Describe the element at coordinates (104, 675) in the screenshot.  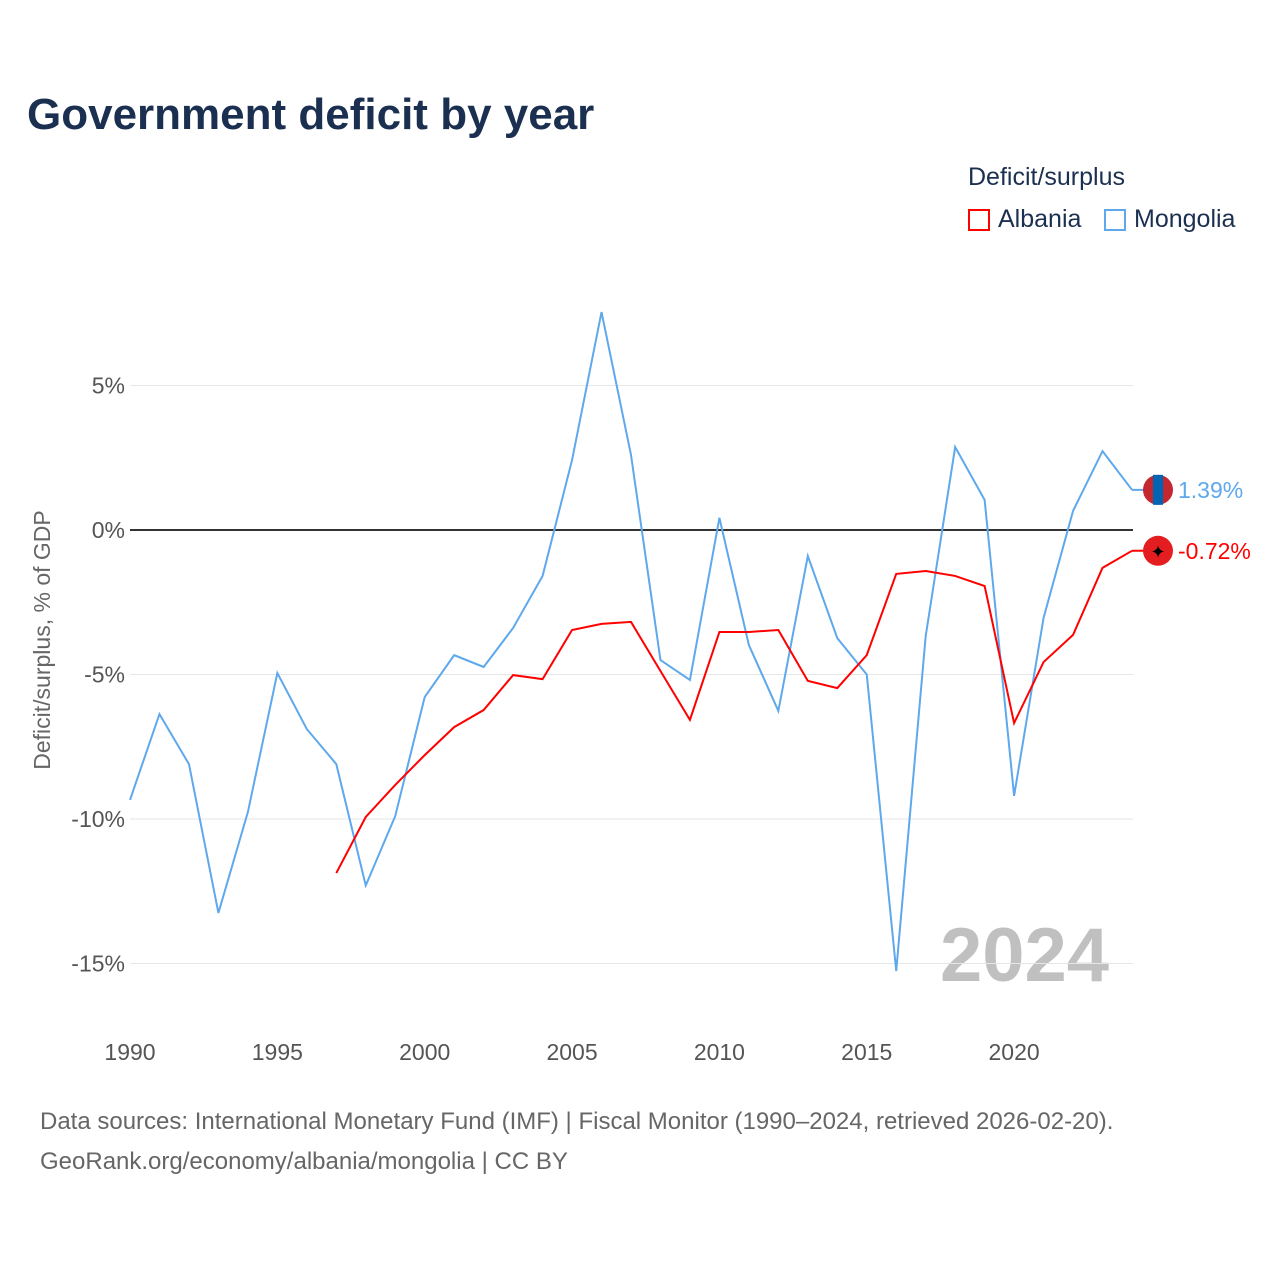
I see `y-tick-label: -5%` at that location.